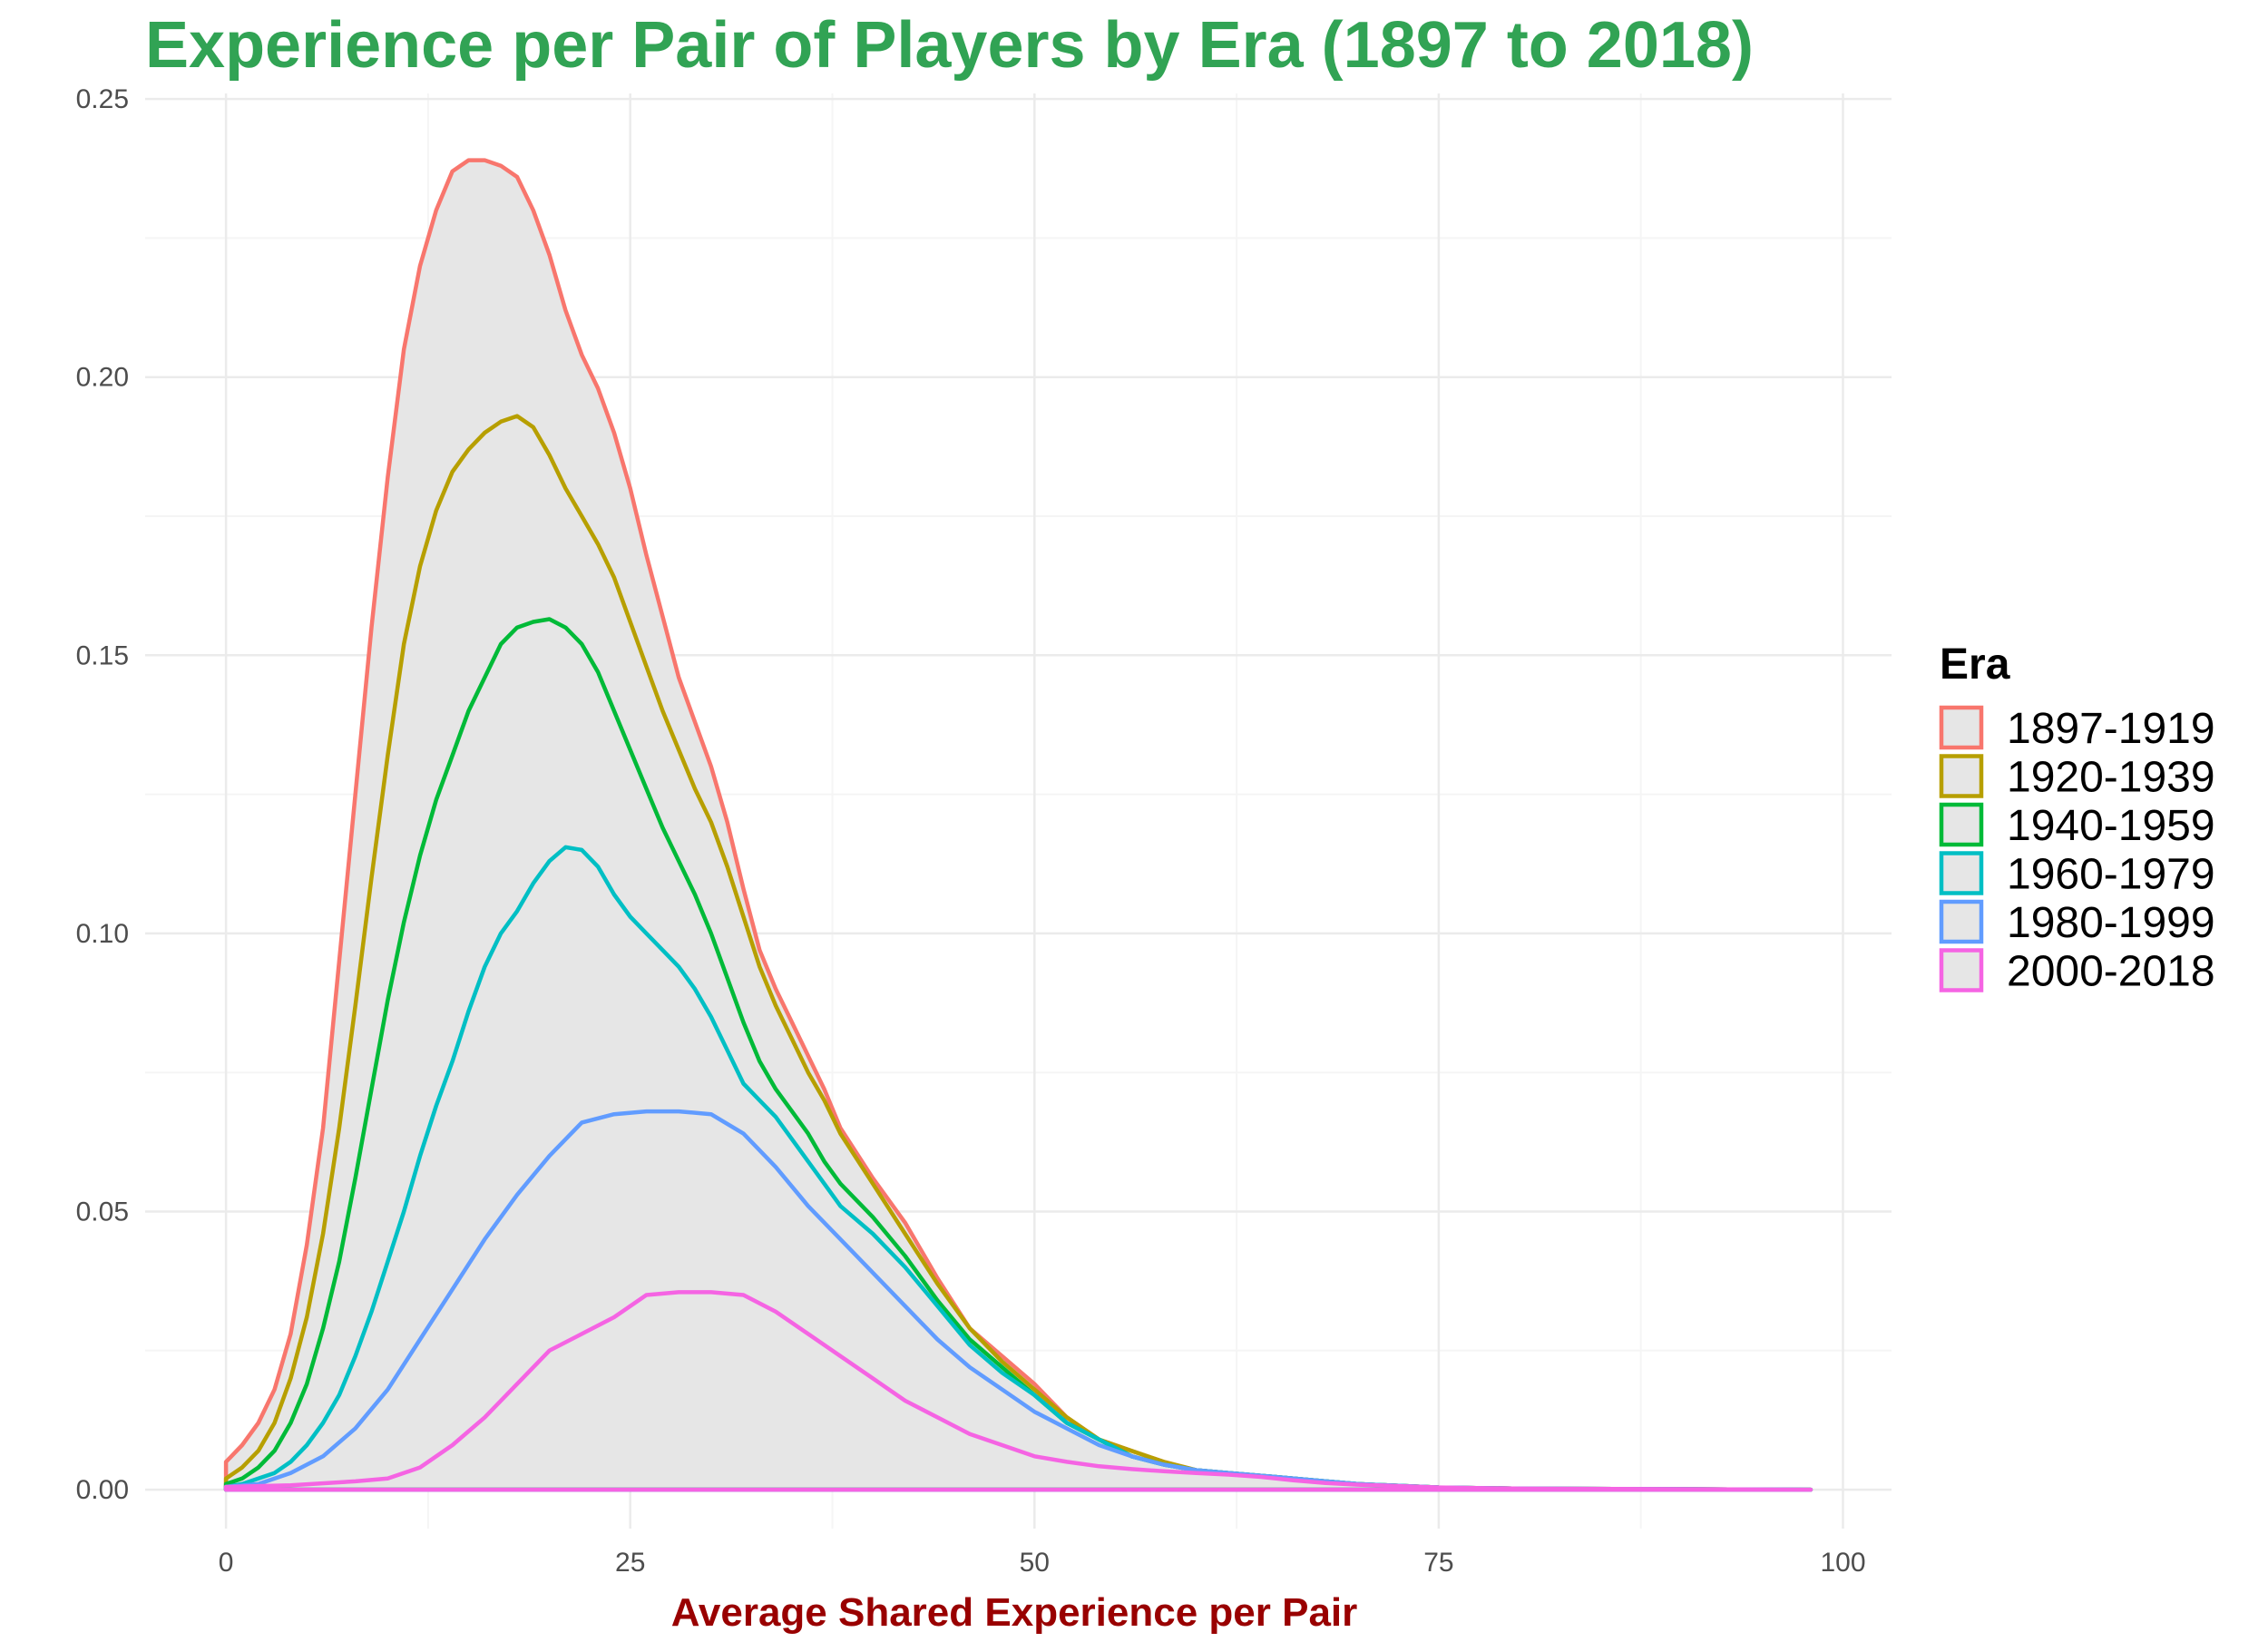 Image resolution: width=2268 pixels, height=1642 pixels. I want to click on x-tick-label: 75, so click(1438, 1563).